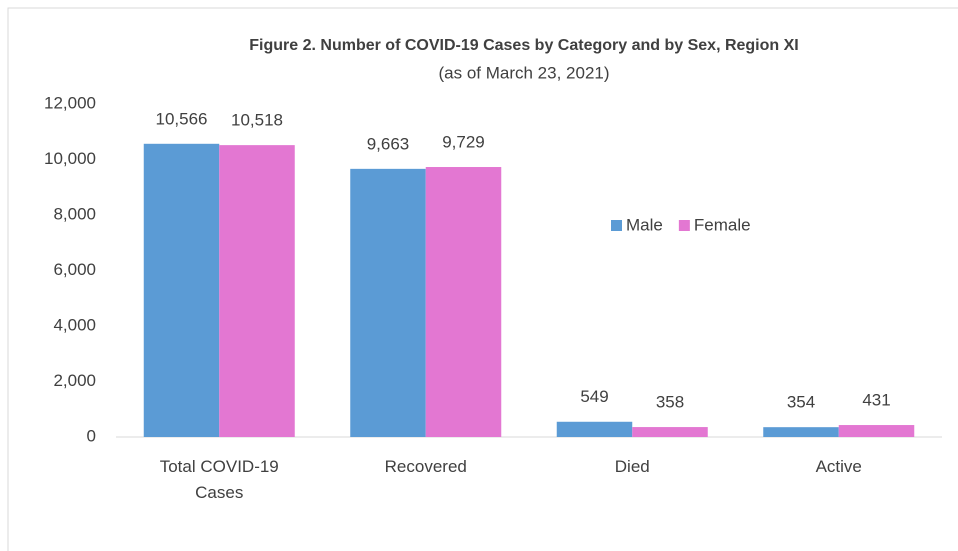  Describe the element at coordinates (74, 380) in the screenshot. I see `y-tick-label: 2,000` at that location.